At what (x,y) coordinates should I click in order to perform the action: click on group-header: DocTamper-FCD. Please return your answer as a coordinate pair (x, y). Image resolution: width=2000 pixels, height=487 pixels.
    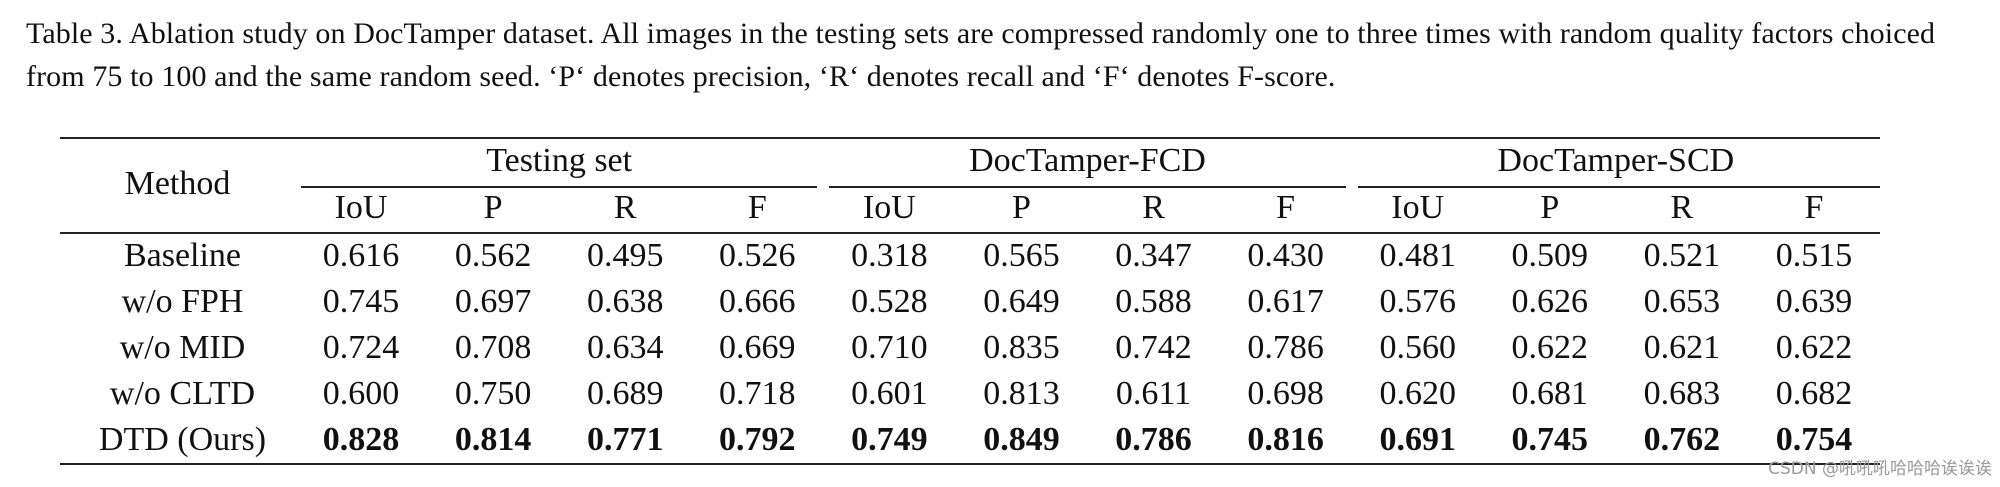
    Looking at the image, I should click on (1087, 160).